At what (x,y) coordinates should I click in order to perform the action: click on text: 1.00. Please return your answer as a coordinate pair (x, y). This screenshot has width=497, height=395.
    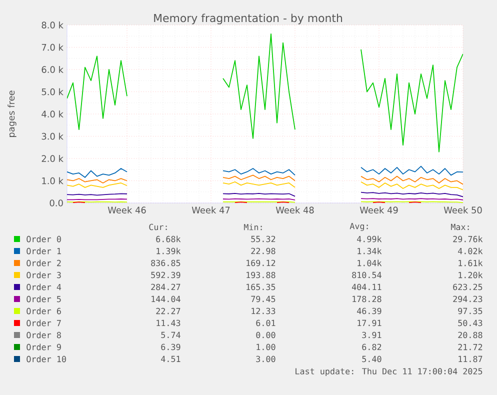
    Looking at the image, I should click on (266, 347).